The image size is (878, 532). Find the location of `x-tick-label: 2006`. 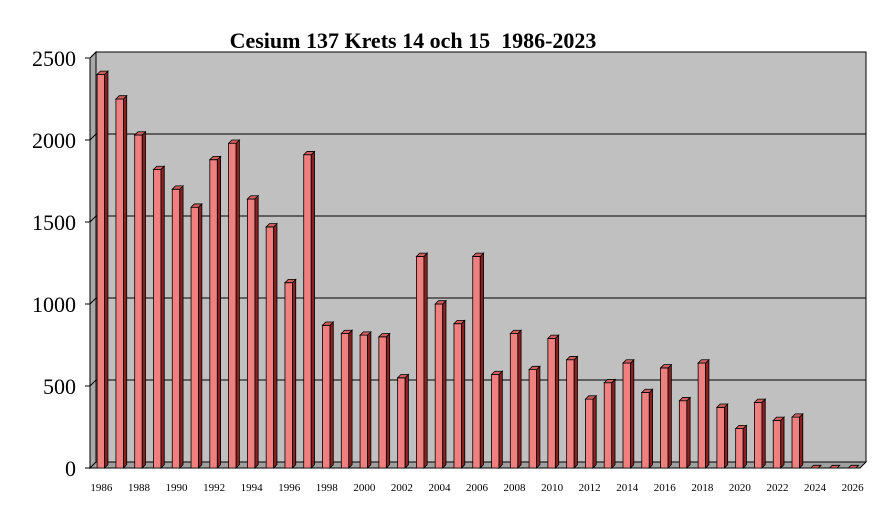

x-tick-label: 2006 is located at coordinates (477, 488).